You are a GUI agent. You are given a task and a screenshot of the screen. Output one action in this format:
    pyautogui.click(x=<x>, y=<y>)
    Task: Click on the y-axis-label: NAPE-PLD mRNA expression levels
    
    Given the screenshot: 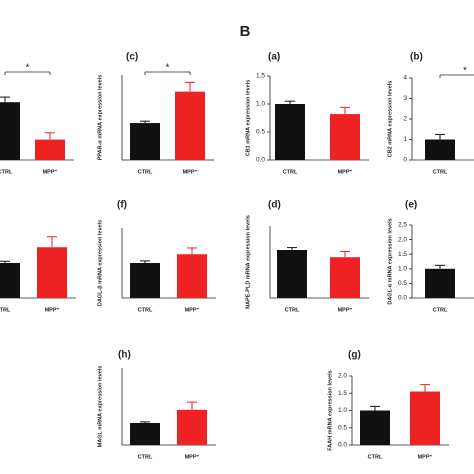 What is the action you would take?
    pyautogui.click(x=248, y=262)
    